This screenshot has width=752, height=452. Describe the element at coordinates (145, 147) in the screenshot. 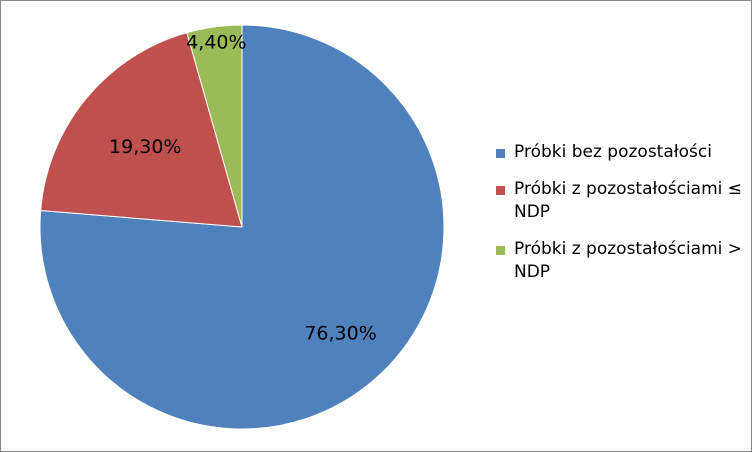

I see `data-label-residues-below-mrl: 19,30%` at that location.